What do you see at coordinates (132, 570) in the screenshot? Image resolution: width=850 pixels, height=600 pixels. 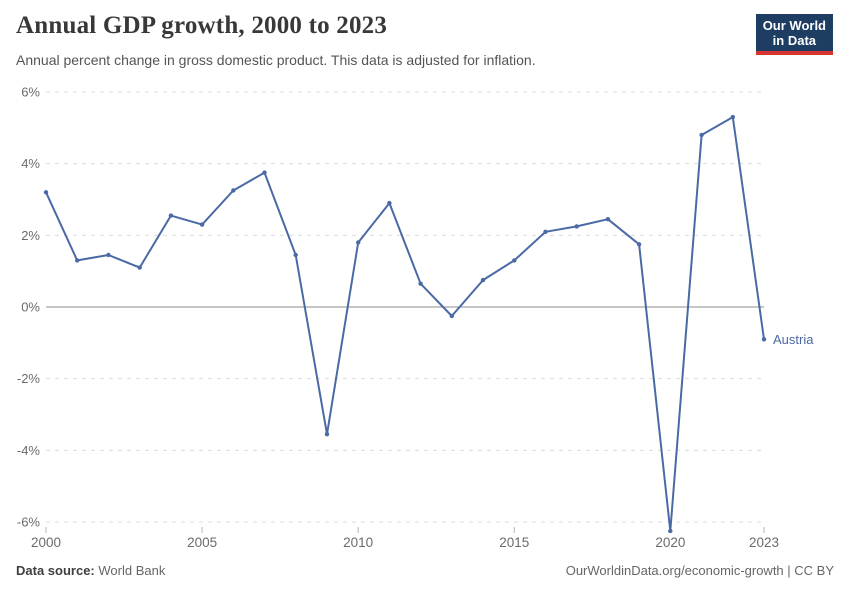 I see `data-source-value: World Bank` at bounding box center [132, 570].